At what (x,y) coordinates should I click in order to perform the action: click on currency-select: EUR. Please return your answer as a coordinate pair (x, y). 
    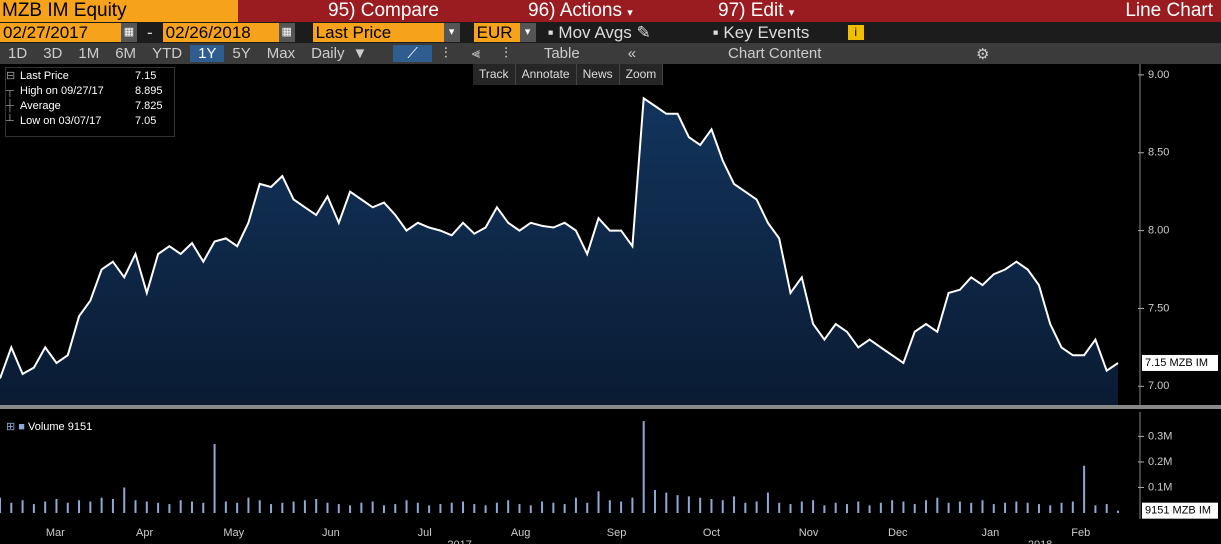
    Looking at the image, I should click on (496, 32).